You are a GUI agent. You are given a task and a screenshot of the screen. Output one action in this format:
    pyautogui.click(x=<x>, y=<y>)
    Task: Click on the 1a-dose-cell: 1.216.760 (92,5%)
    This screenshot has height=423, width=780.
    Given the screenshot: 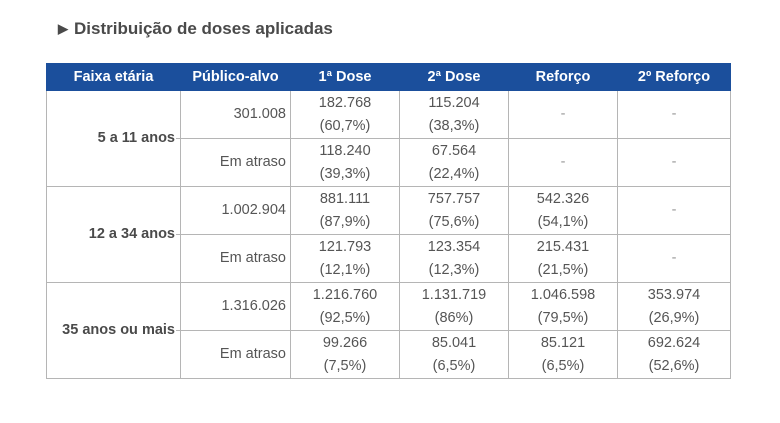 What is the action you would take?
    pyautogui.click(x=345, y=306)
    